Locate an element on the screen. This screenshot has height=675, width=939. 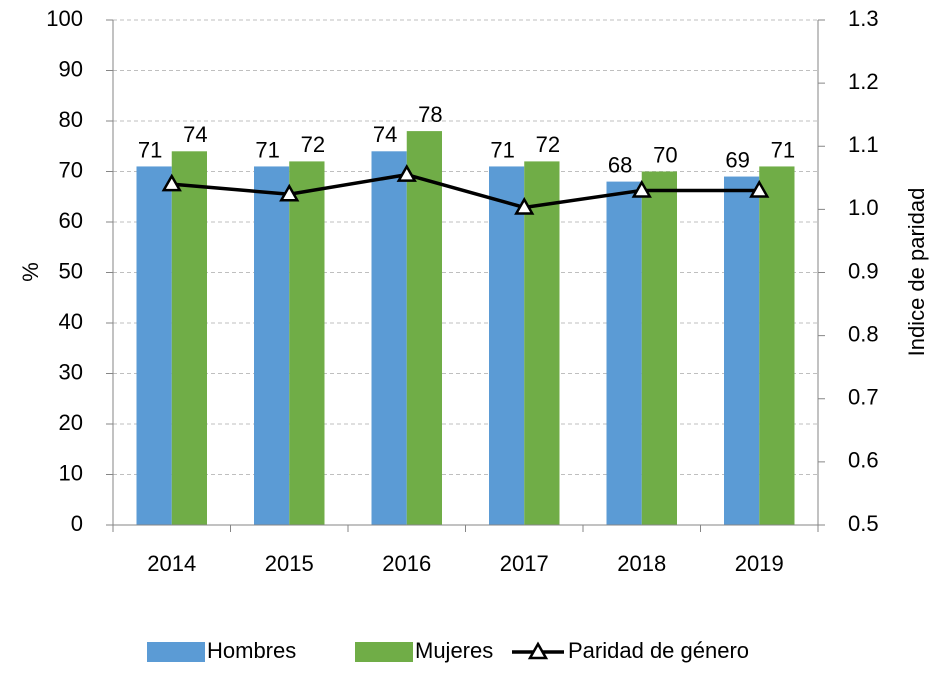
legend-label: Hombres is located at coordinates (251, 650).